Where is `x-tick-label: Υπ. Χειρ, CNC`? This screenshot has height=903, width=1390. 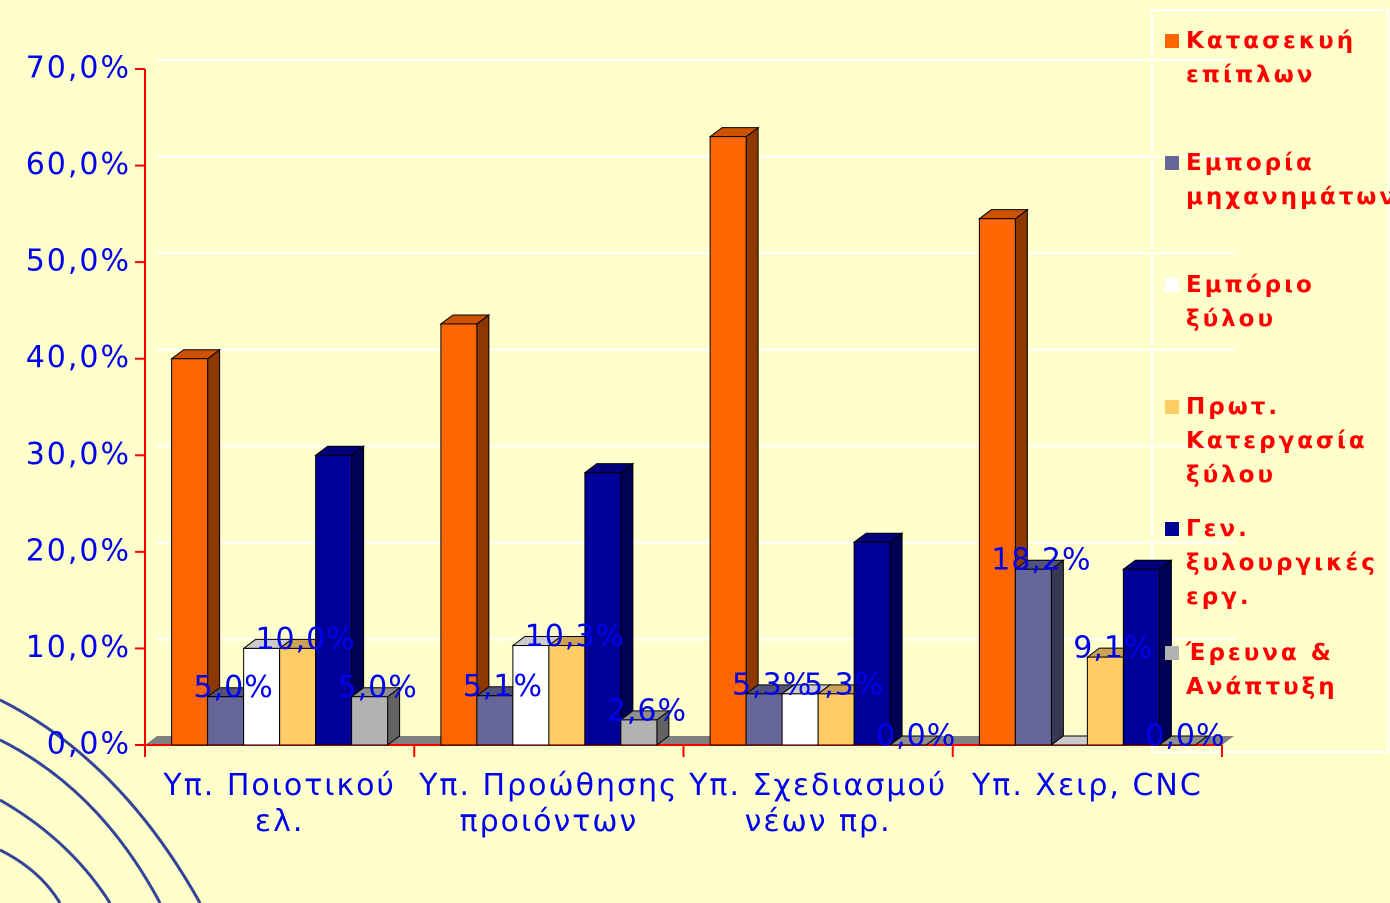
x-tick-label: Υπ. Χειρ, CNC is located at coordinates (1087, 785).